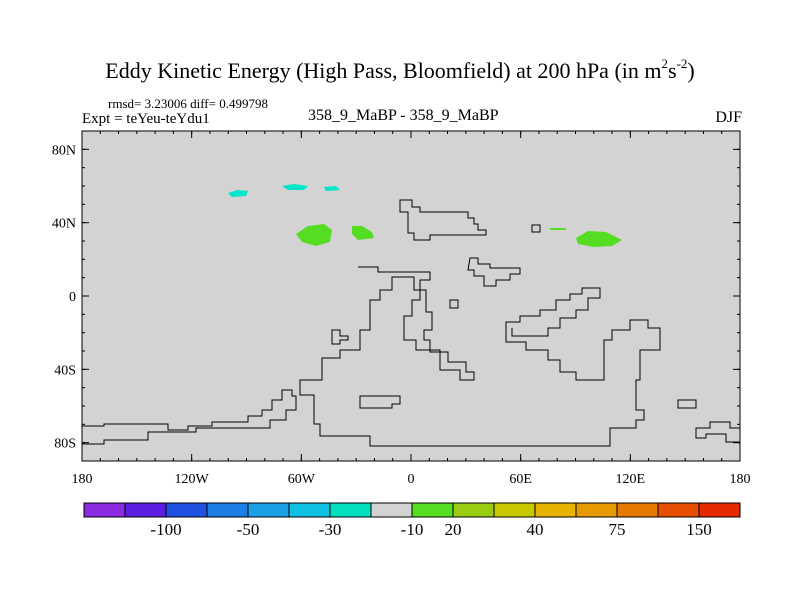  What do you see at coordinates (403, 115) in the screenshot?
I see `experiment-label: 358_9_MaBP - 358_9_MaBP` at bounding box center [403, 115].